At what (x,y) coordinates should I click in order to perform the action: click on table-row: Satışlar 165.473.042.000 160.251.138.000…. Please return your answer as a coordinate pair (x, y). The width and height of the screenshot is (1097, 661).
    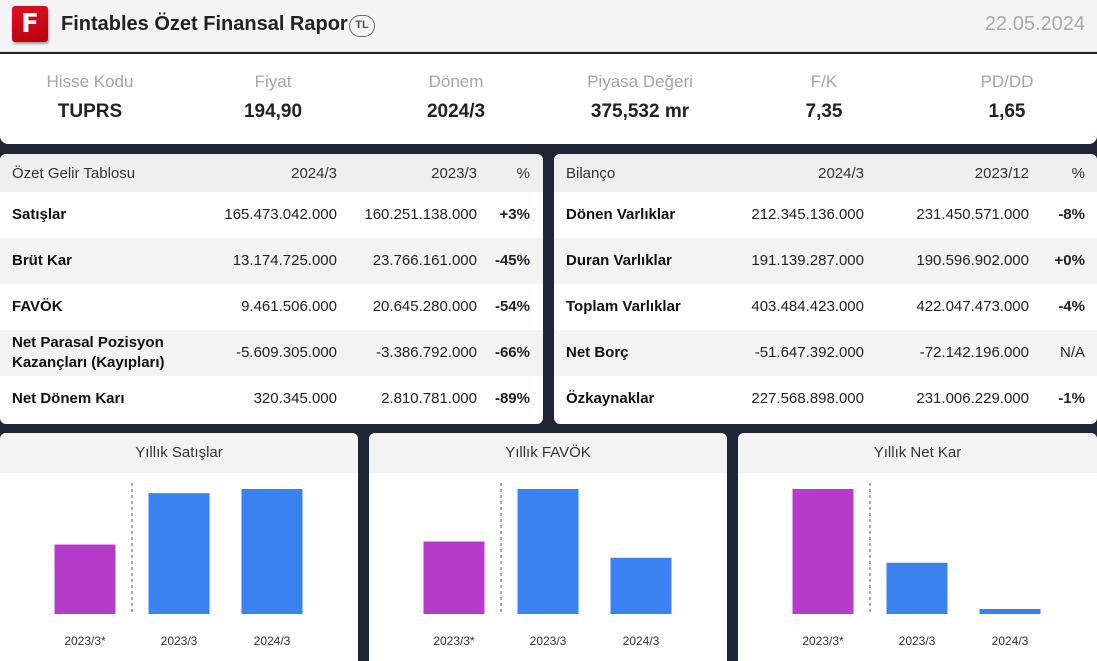
    Looking at the image, I should click on (271, 215).